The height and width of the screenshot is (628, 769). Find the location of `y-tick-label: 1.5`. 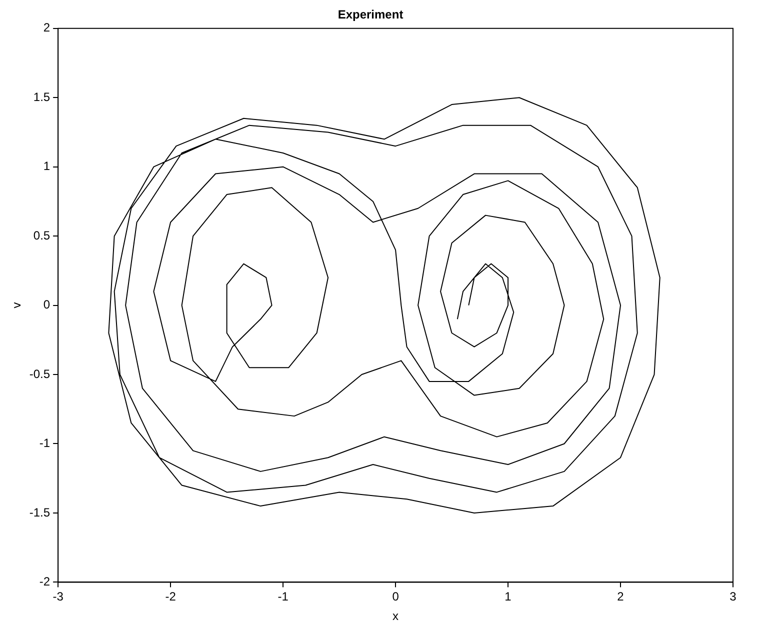

y-tick-label: 1.5 is located at coordinates (41, 97).